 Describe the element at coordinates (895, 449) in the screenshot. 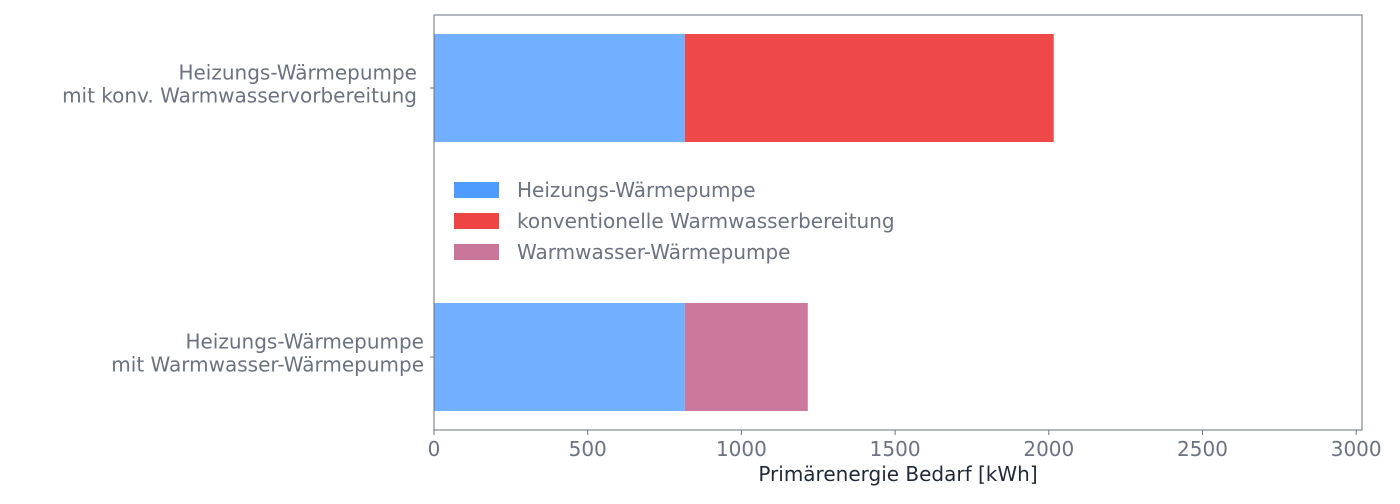

I see `x-tick-label: 1500` at that location.